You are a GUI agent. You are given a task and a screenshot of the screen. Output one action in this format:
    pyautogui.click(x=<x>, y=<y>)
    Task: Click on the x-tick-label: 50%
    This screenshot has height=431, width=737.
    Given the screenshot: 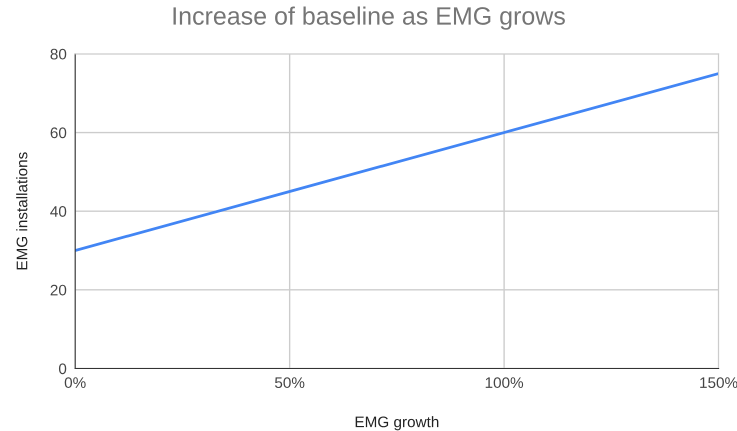 What is the action you would take?
    pyautogui.click(x=289, y=382)
    